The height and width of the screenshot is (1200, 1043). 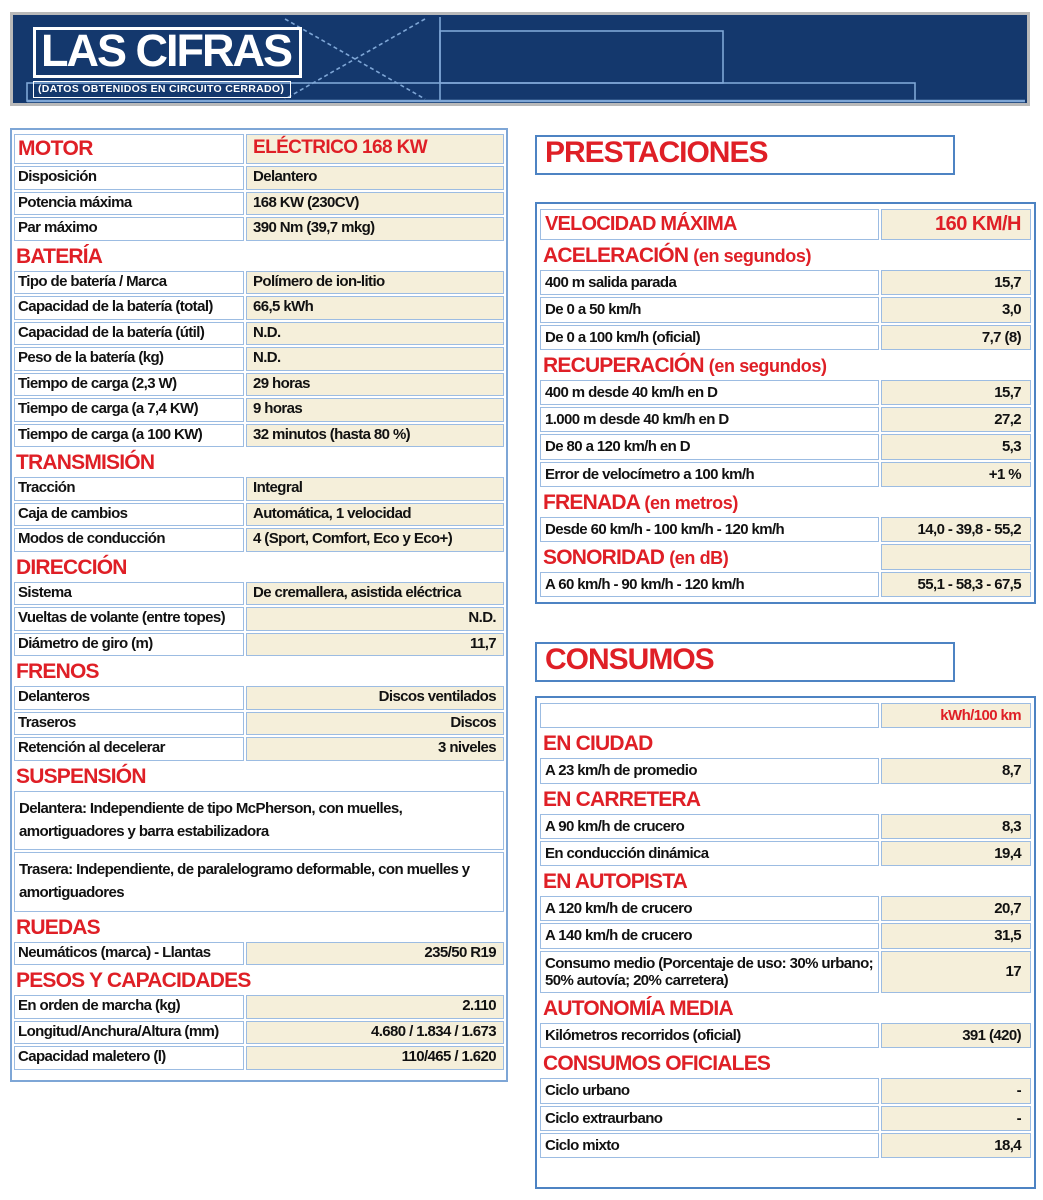 What do you see at coordinates (785, 310) in the screenshot?
I see `table-row: De 0 a 50 km/h 3,0` at bounding box center [785, 310].